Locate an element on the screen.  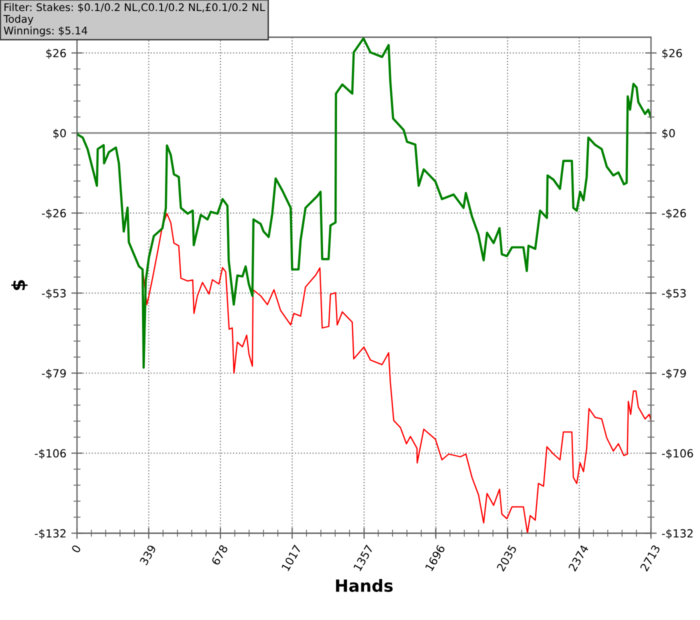
y-axis-title: $ is located at coordinates (19, 285).